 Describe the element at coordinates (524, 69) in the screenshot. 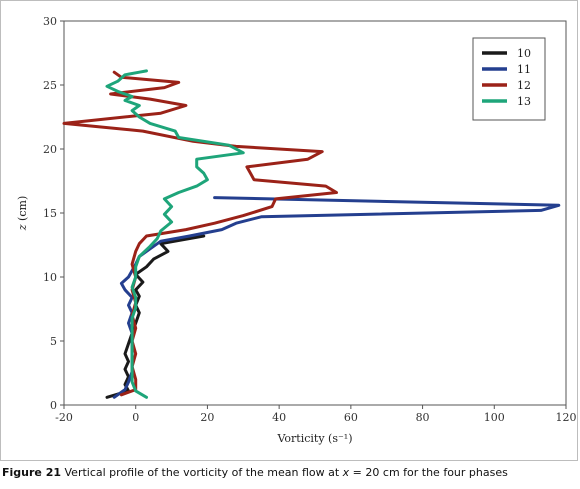

I see `legend-label-11: 11` at that location.